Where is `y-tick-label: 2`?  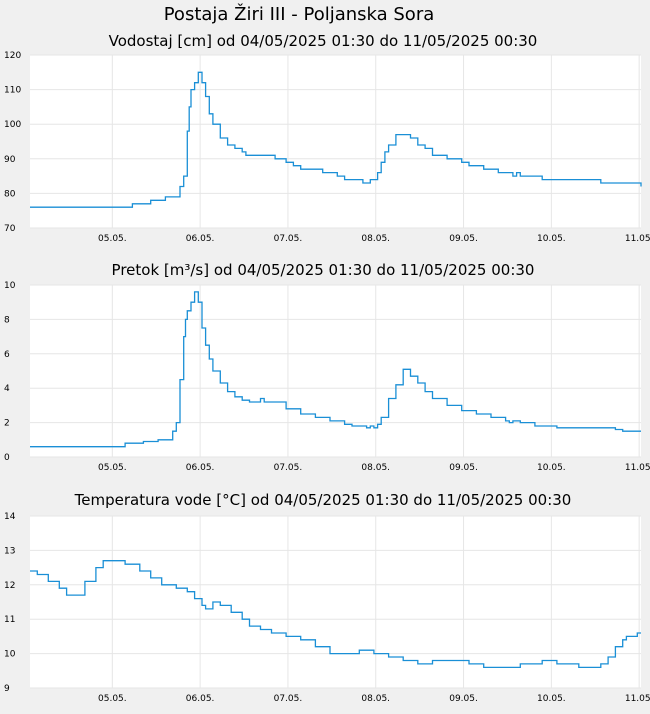 y-tick-label: 2 is located at coordinates (7, 424).